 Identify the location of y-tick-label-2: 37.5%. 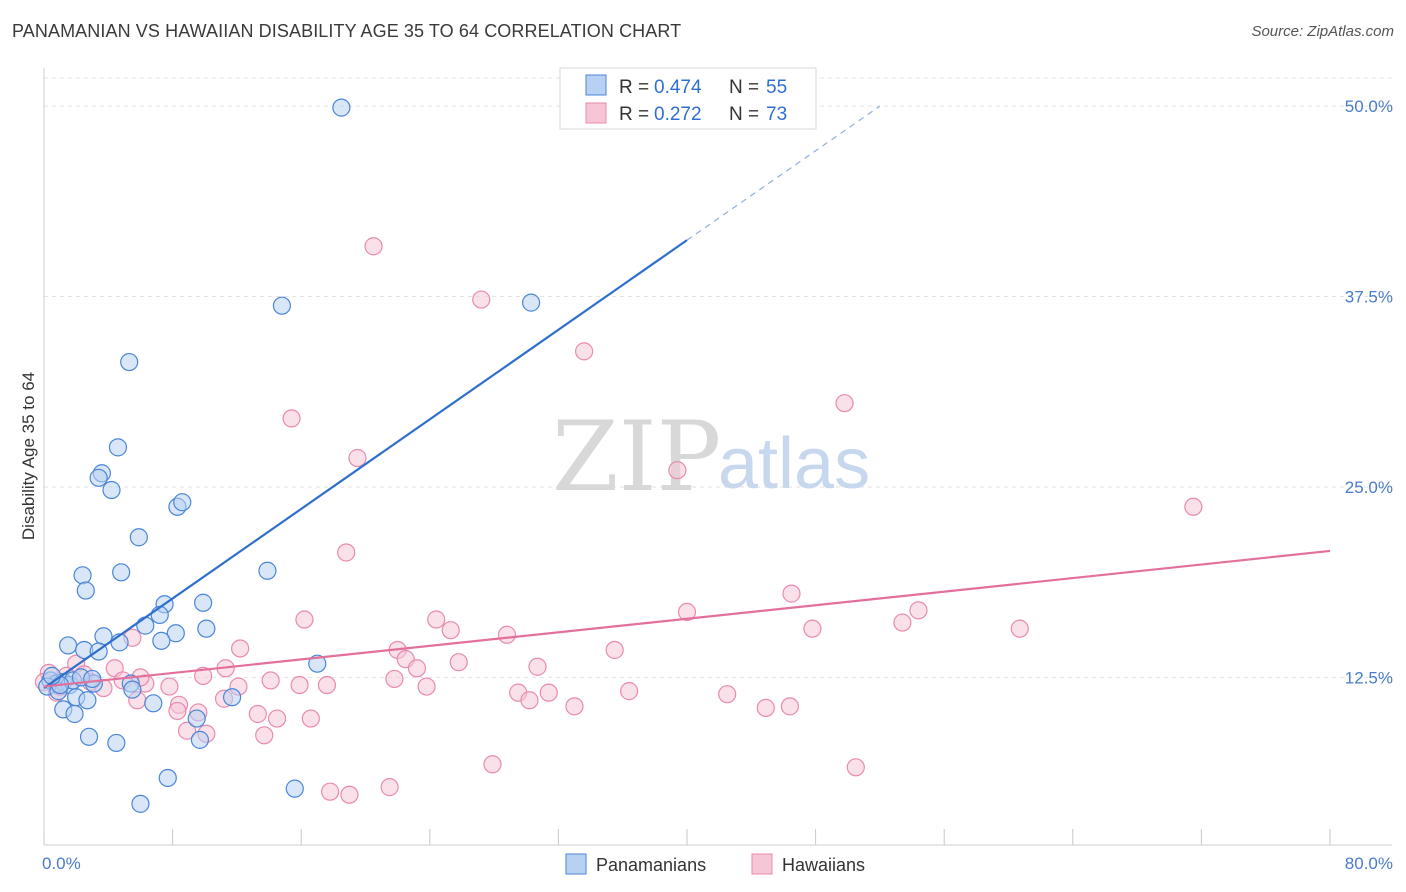
(1369, 297).